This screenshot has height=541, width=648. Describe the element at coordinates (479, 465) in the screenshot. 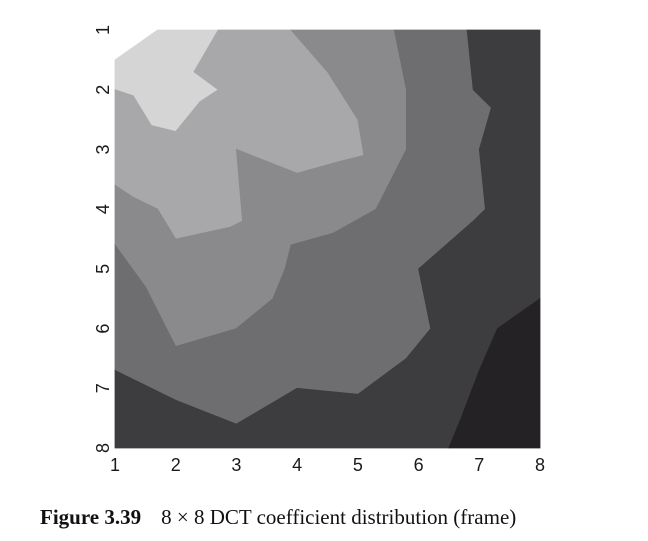

I see `x-tick-label: 7` at that location.